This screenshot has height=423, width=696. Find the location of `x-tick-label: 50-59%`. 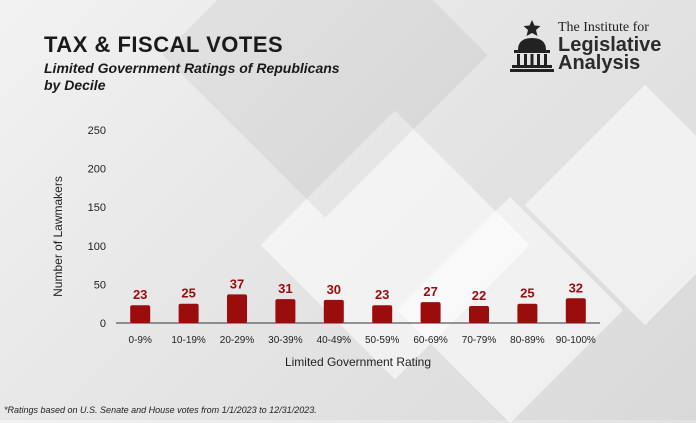

x-tick-label: 50-59% is located at coordinates (382, 340).